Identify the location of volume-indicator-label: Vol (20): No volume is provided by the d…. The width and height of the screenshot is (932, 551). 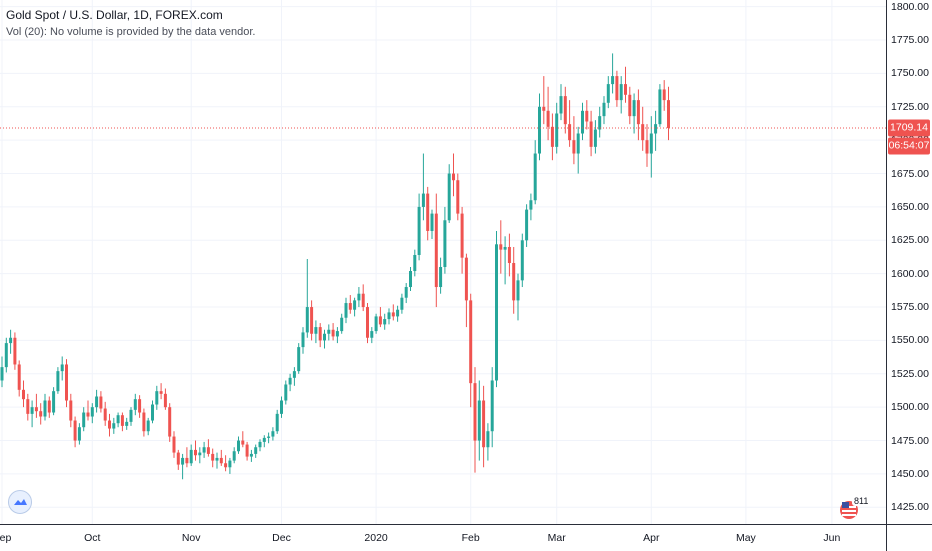
(131, 32).